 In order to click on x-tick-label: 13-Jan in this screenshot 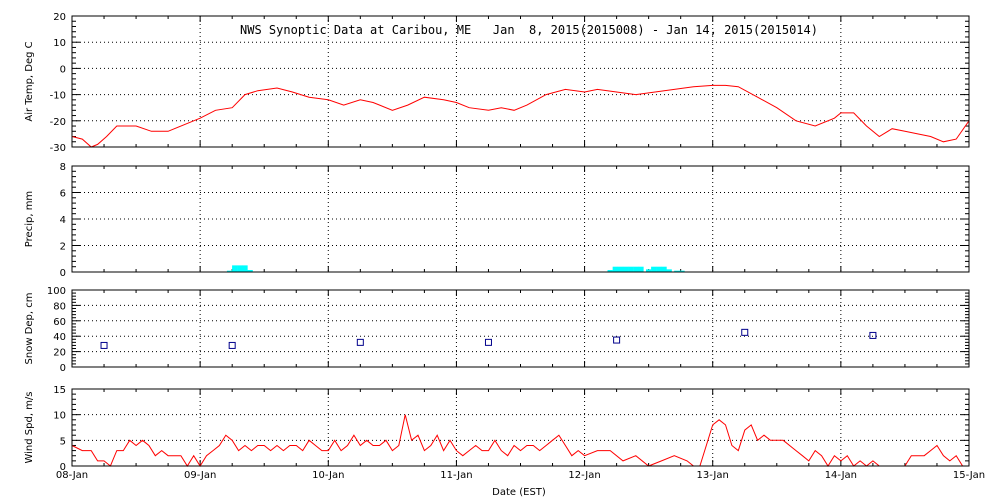, I will do `click(713, 475)`.